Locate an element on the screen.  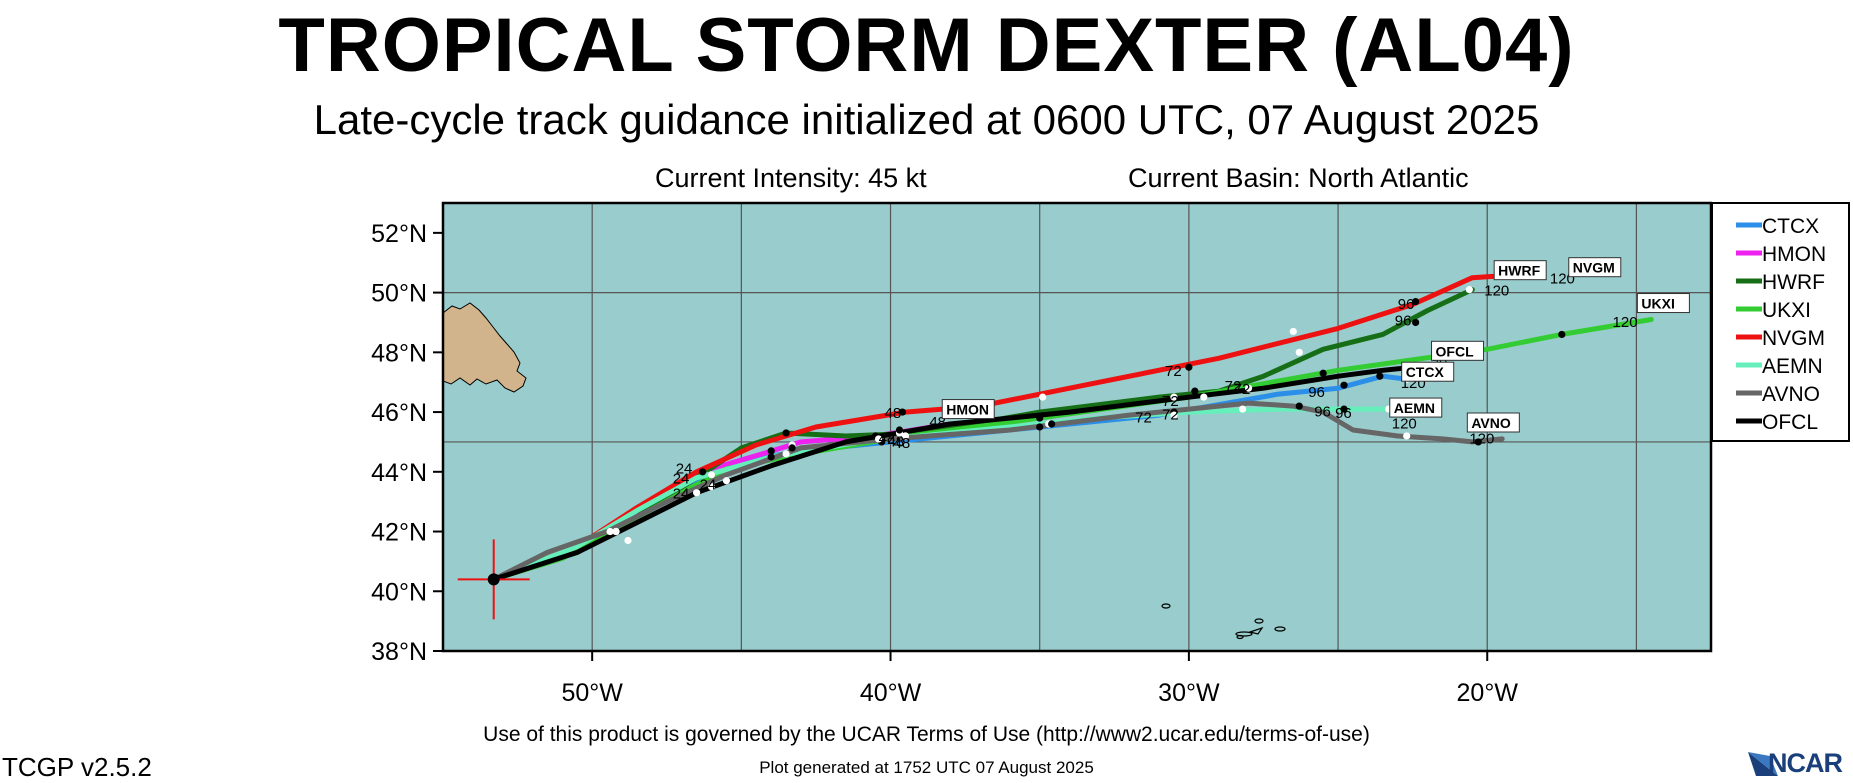
lon-tick-label: 20°W is located at coordinates (1488, 693).